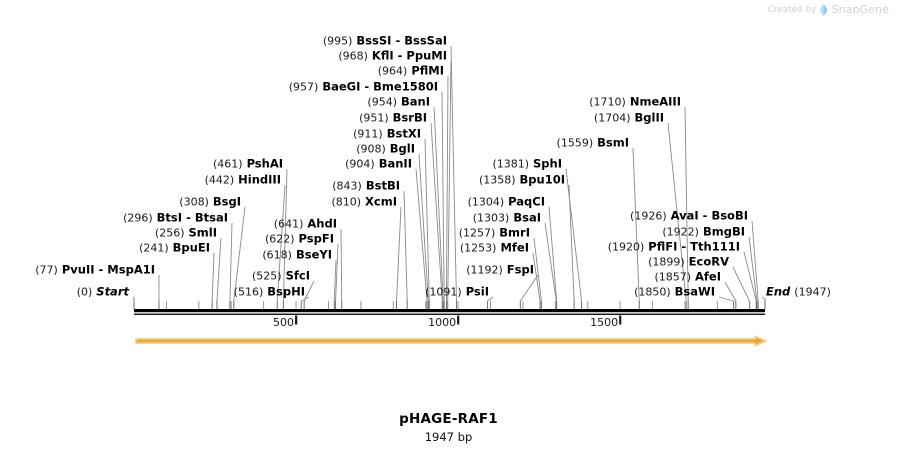 The image size is (897, 453). Describe the element at coordinates (366, 186) in the screenshot. I see `enzyme-label: (843) BstBI` at that location.